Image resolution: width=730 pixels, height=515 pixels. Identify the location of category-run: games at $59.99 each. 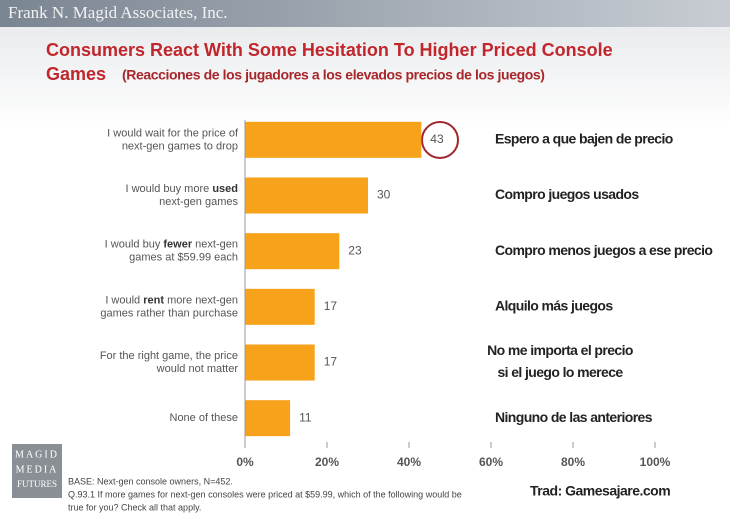
(183, 258).